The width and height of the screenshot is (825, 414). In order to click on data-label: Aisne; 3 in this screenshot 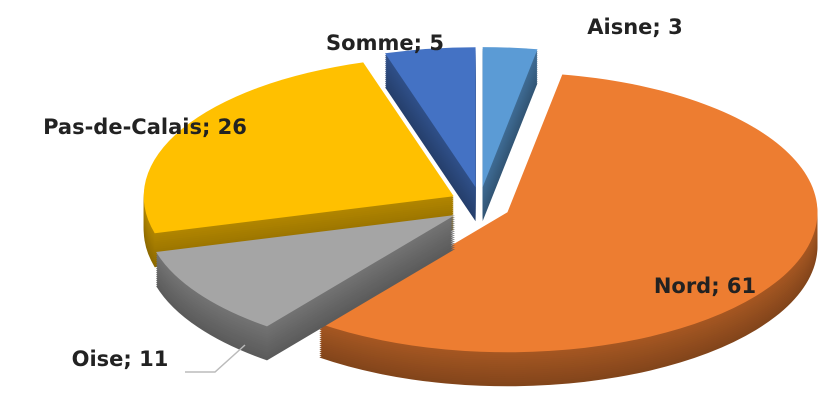, I will do `click(634, 27)`.